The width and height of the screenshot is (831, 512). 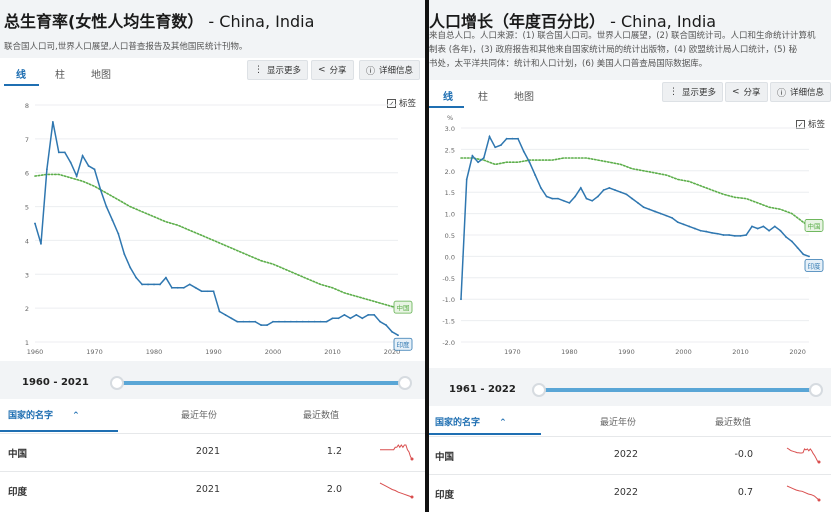 What do you see at coordinates (693, 92) in the screenshot?
I see `show-more-button: ⋮ 显示更多` at bounding box center [693, 92].